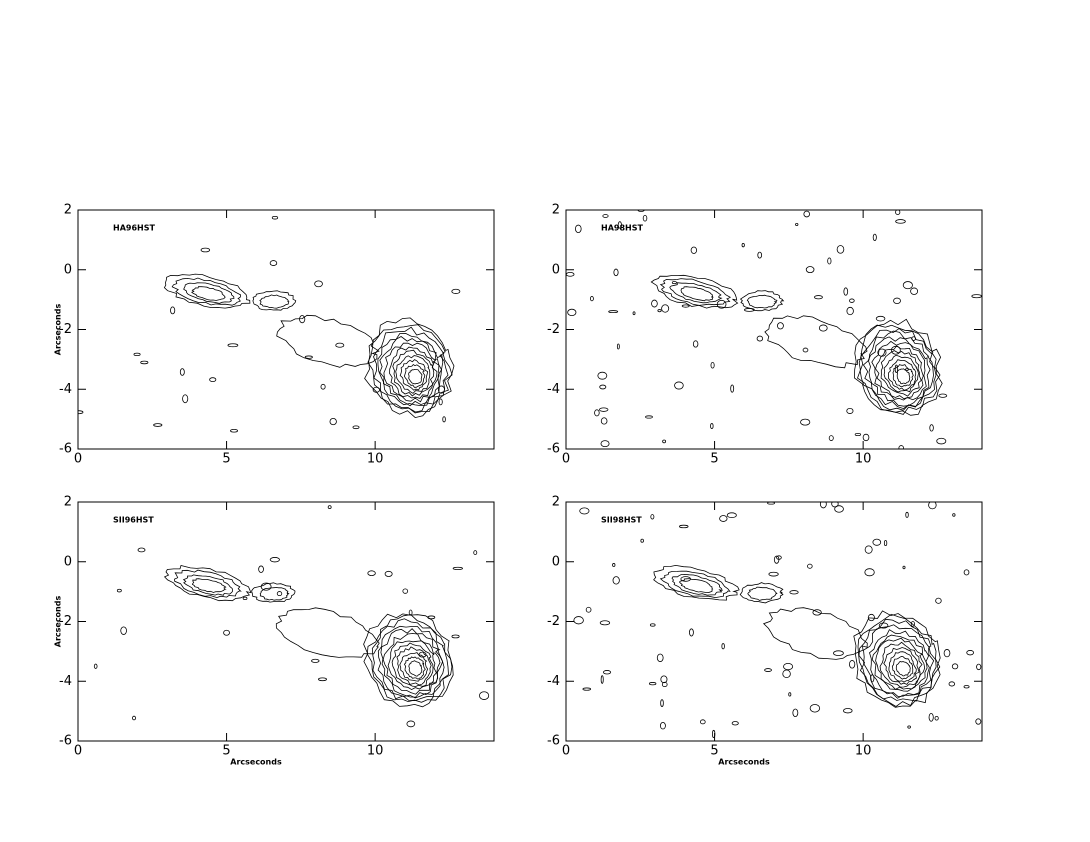 The width and height of the screenshot is (1090, 842). What do you see at coordinates (134, 228) in the screenshot?
I see `panel-label: HA96HST` at bounding box center [134, 228].